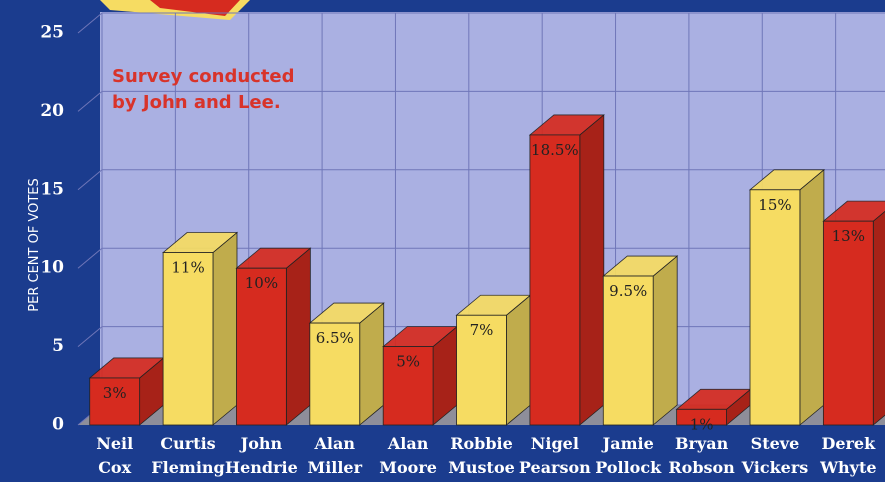 Image resolution: width=885 pixels, height=482 pixels. I want to click on value-label: 18.5%, so click(555, 150).